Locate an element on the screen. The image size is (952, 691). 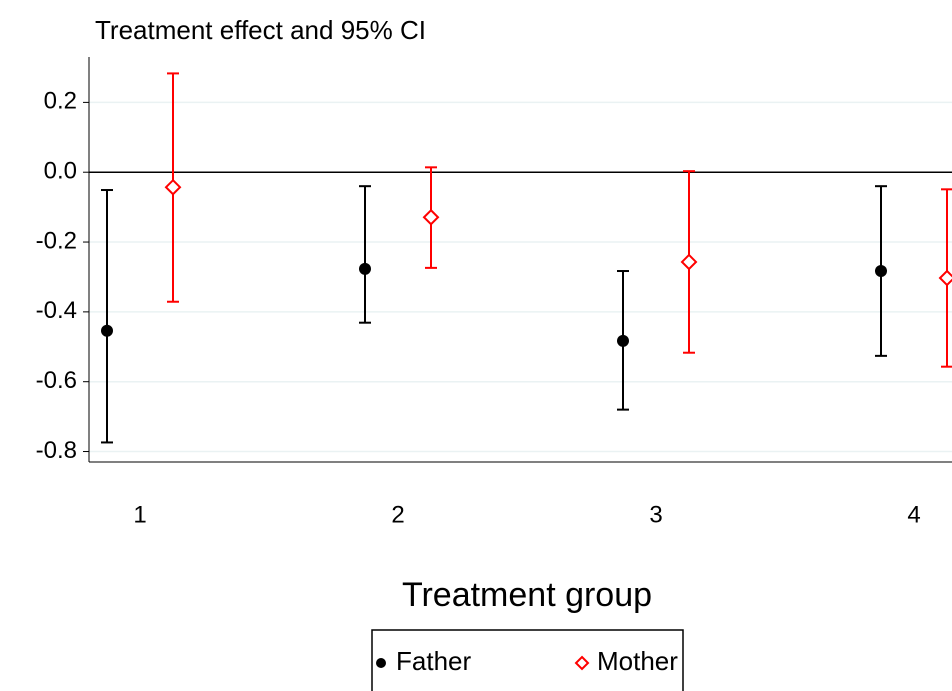
y-tick-label: -0.2 is located at coordinates (56, 240).